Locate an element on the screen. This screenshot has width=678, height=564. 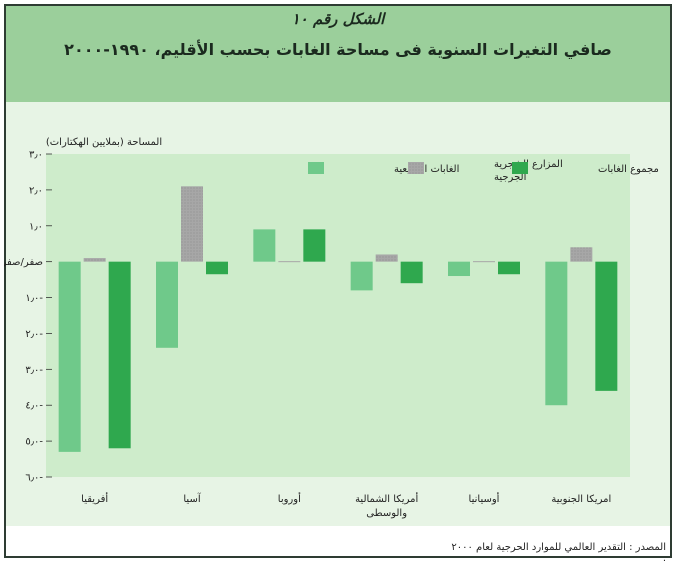
y-tick-label: ٤٫٠- is located at coordinates (34, 406).